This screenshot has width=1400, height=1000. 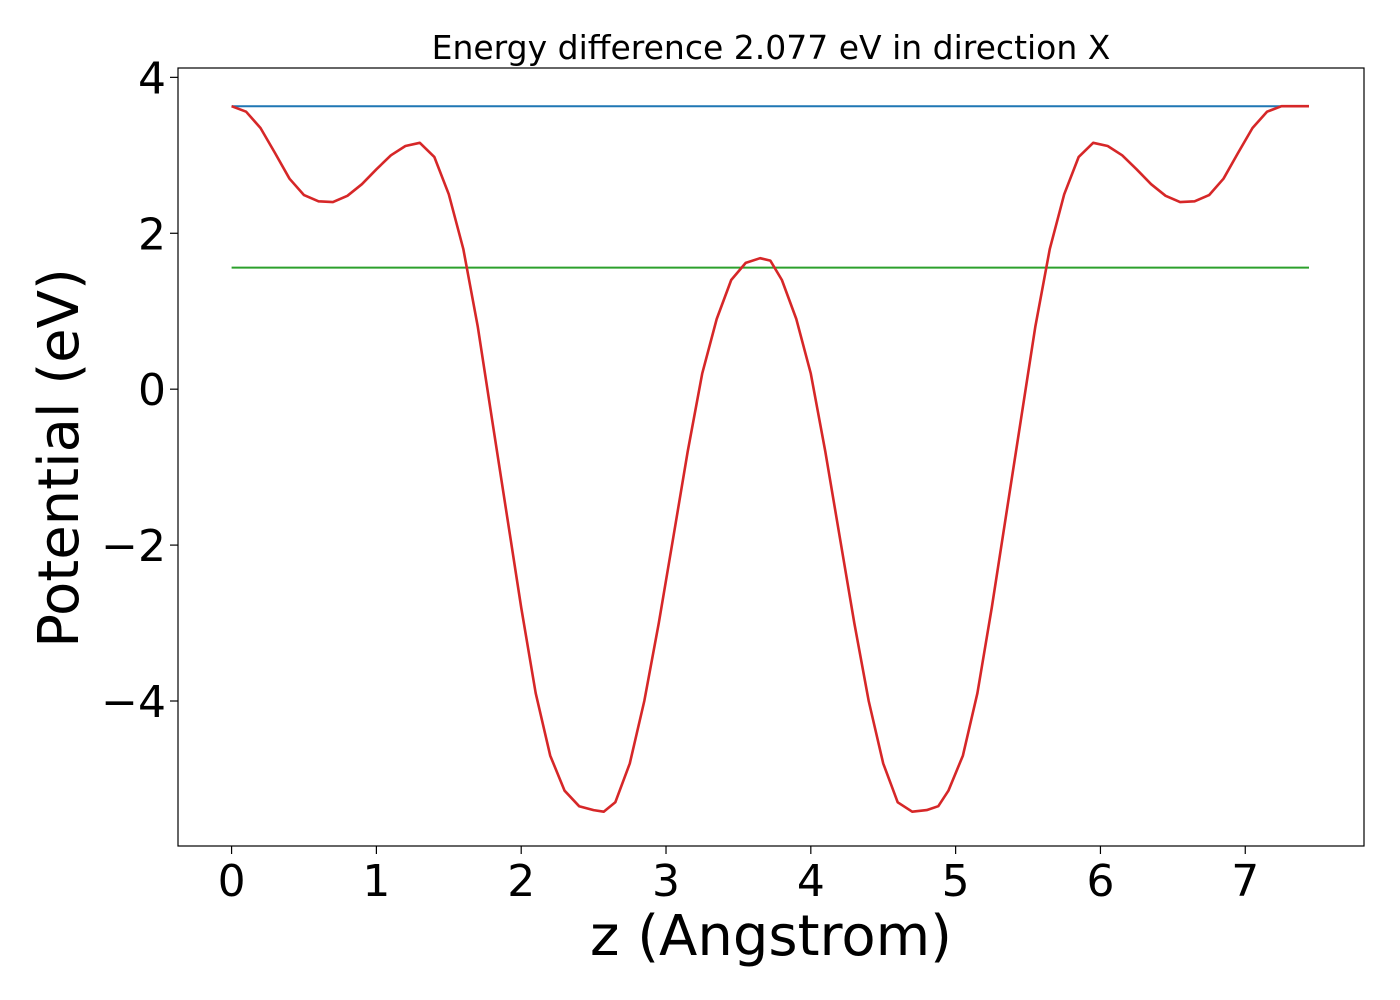 What do you see at coordinates (1100, 881) in the screenshot?
I see `x-tick-label: 6` at bounding box center [1100, 881].